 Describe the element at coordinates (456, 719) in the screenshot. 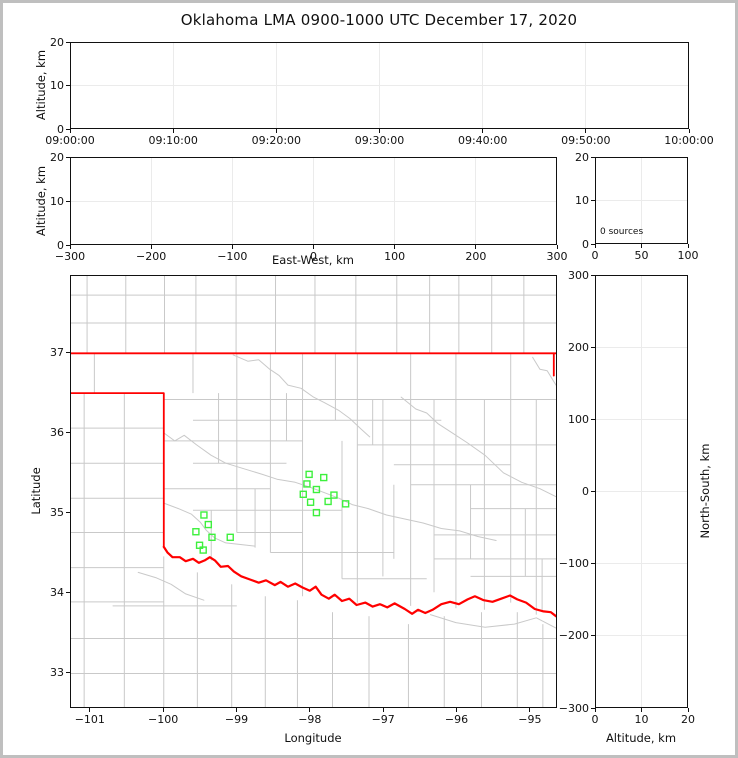

I see `x-tick-label: −96` at that location.